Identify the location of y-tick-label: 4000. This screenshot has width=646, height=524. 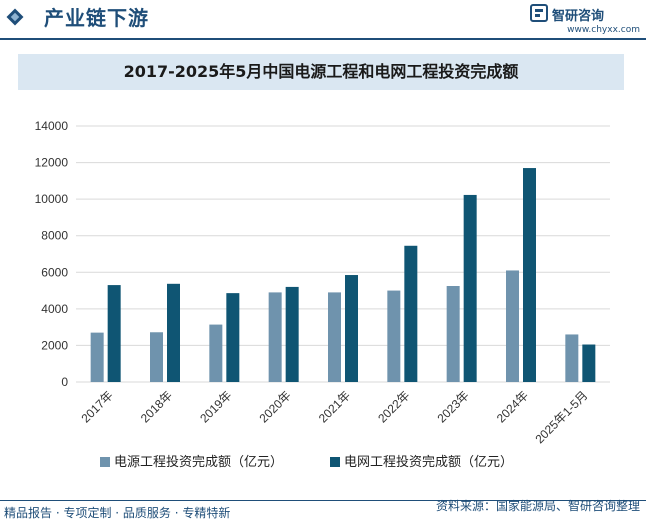
(54, 309).